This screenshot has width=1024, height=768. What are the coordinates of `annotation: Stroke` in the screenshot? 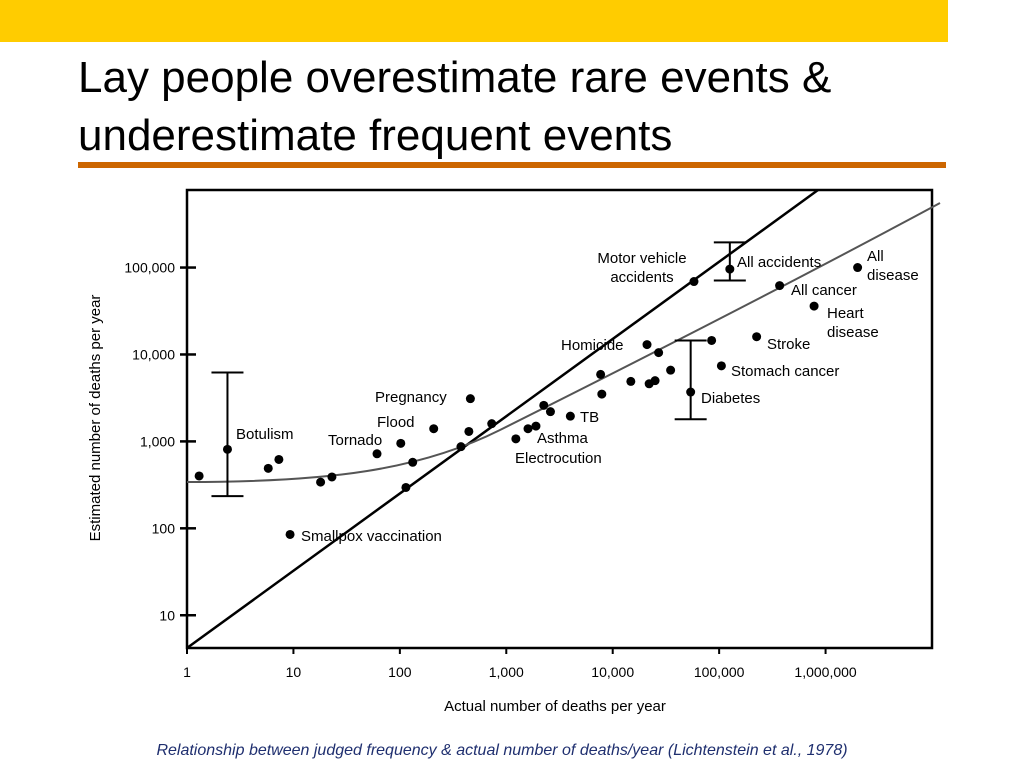 It's located at (788, 344).